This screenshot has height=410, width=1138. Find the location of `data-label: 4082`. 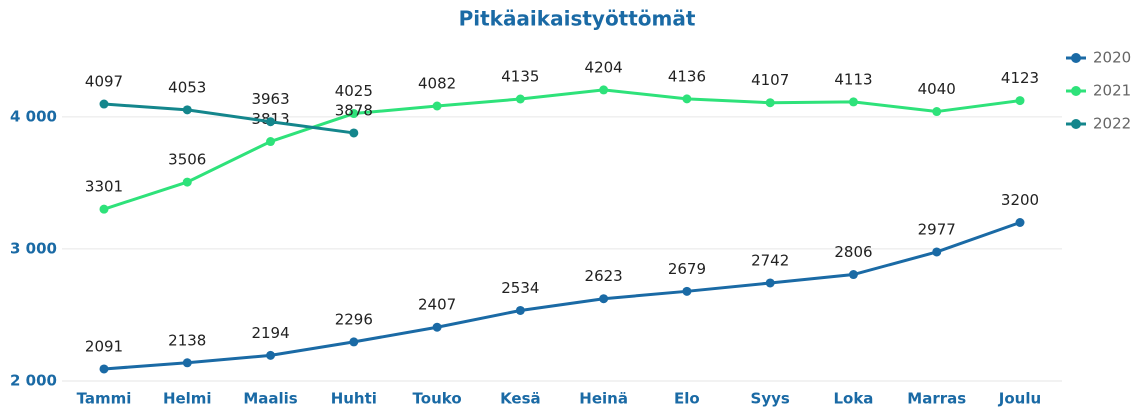

data-label: 4082 is located at coordinates (437, 84).